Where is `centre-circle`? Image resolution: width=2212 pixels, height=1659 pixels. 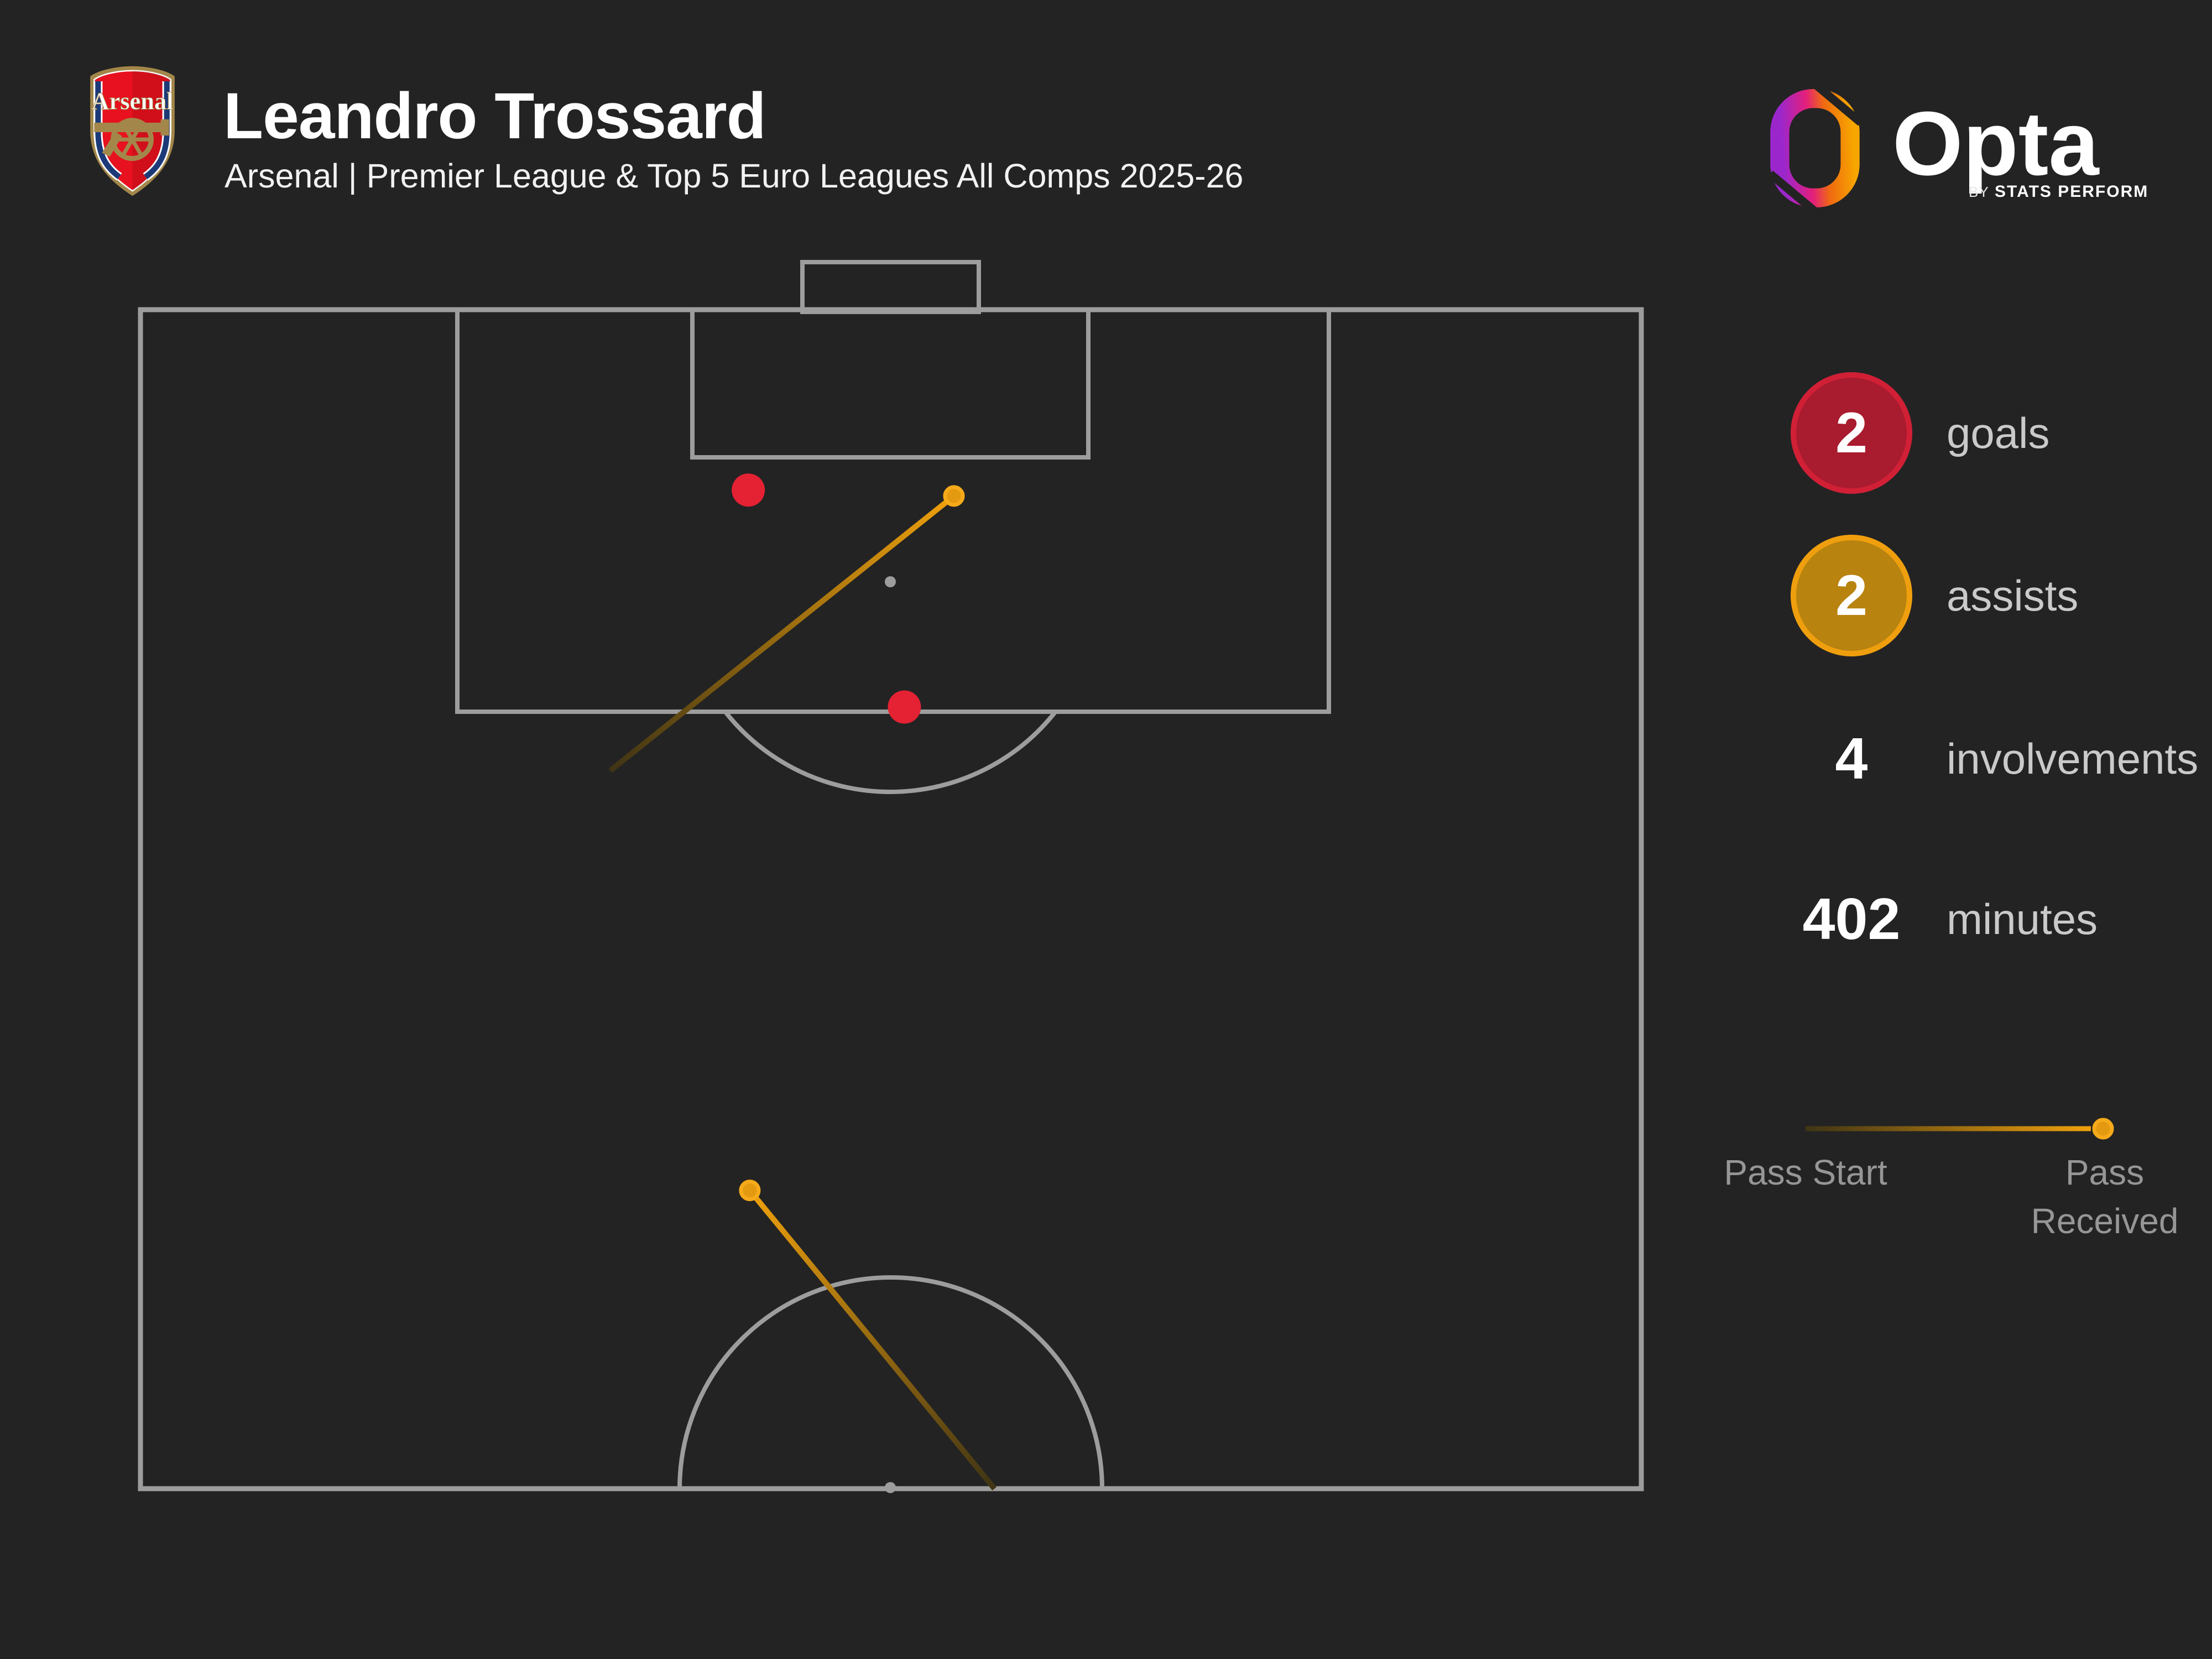
centre-circle is located at coordinates (891, 1382).